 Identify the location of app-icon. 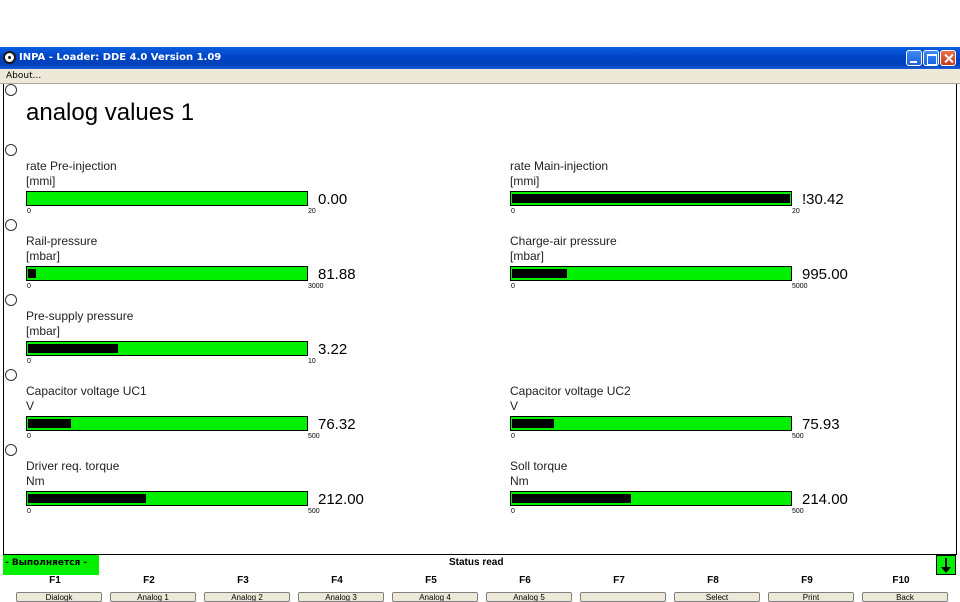
(9, 57).